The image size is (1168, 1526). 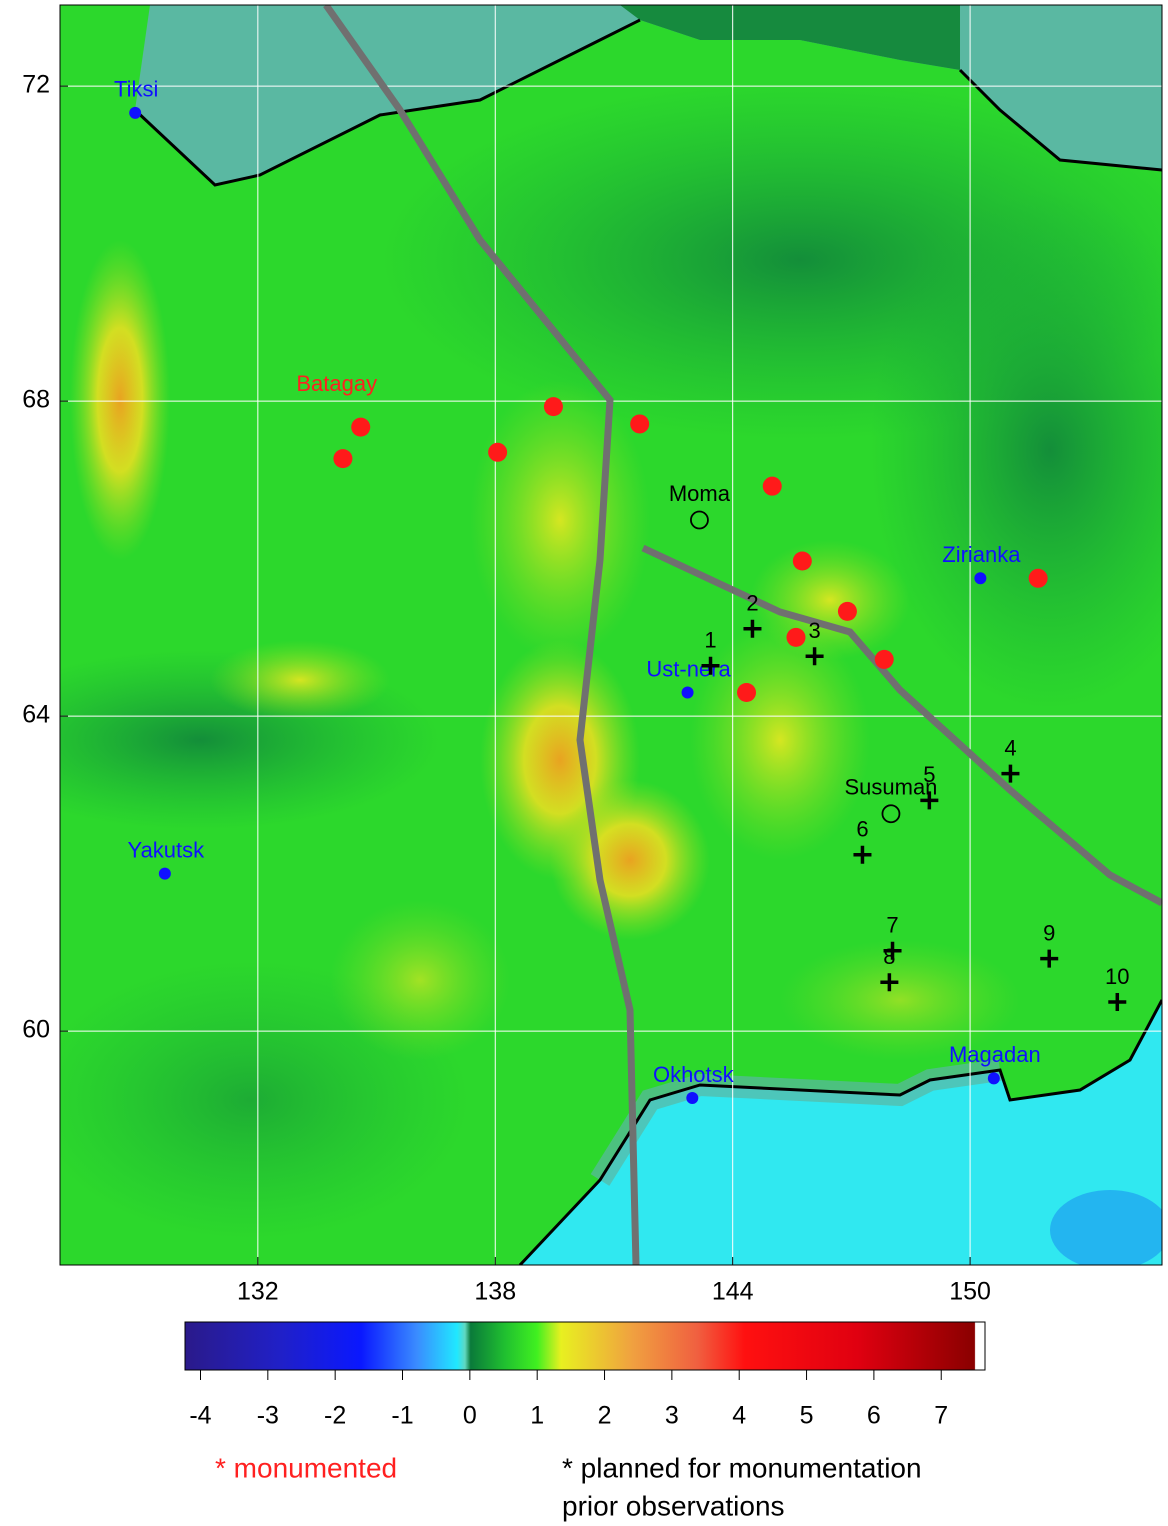 I want to click on colorbar-tick-label: 1, so click(x=537, y=1416).